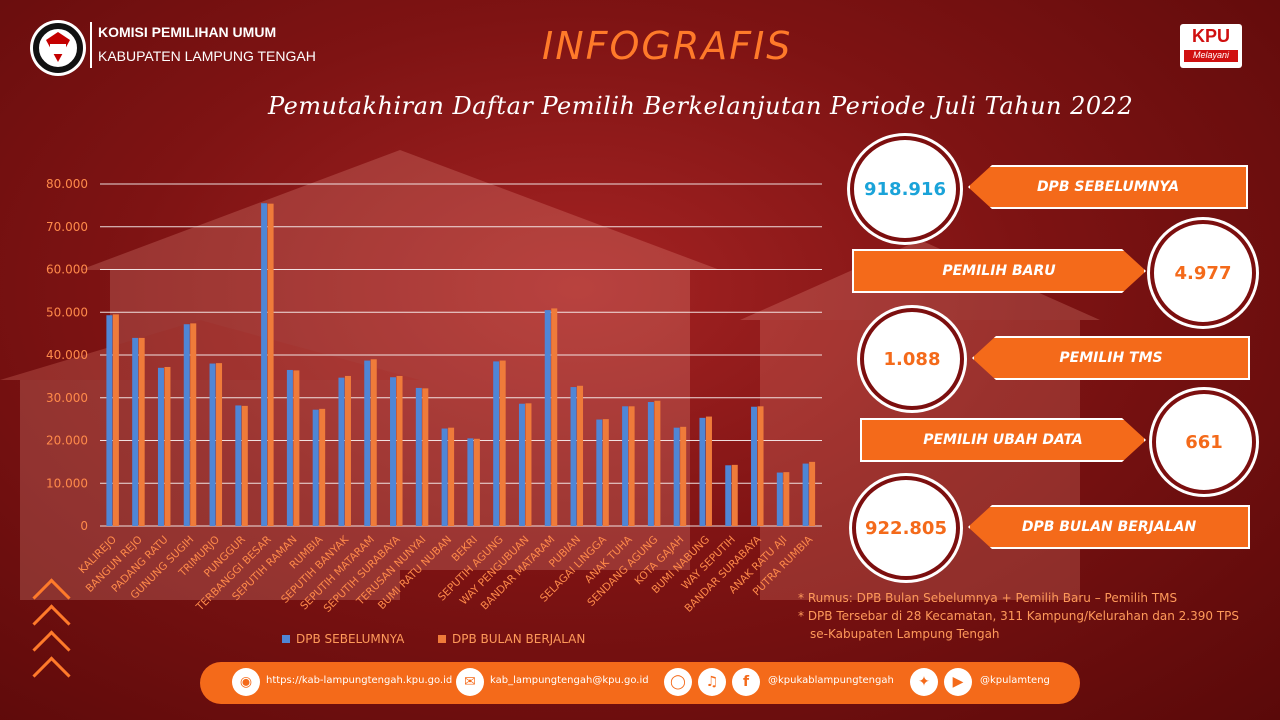  What do you see at coordinates (1203, 273) in the screenshot?
I see `stat-value-pemilih-baru: 4.977` at bounding box center [1203, 273].